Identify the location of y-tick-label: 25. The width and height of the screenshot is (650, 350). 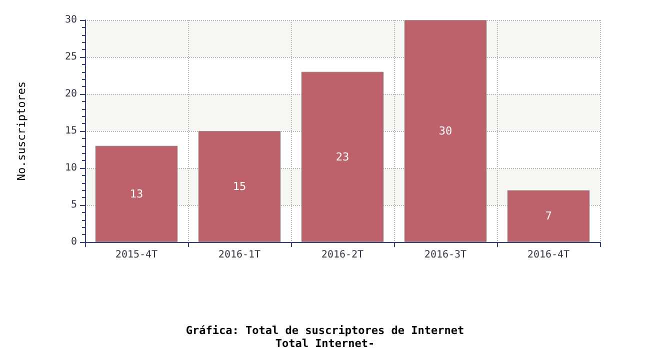
(70, 57).